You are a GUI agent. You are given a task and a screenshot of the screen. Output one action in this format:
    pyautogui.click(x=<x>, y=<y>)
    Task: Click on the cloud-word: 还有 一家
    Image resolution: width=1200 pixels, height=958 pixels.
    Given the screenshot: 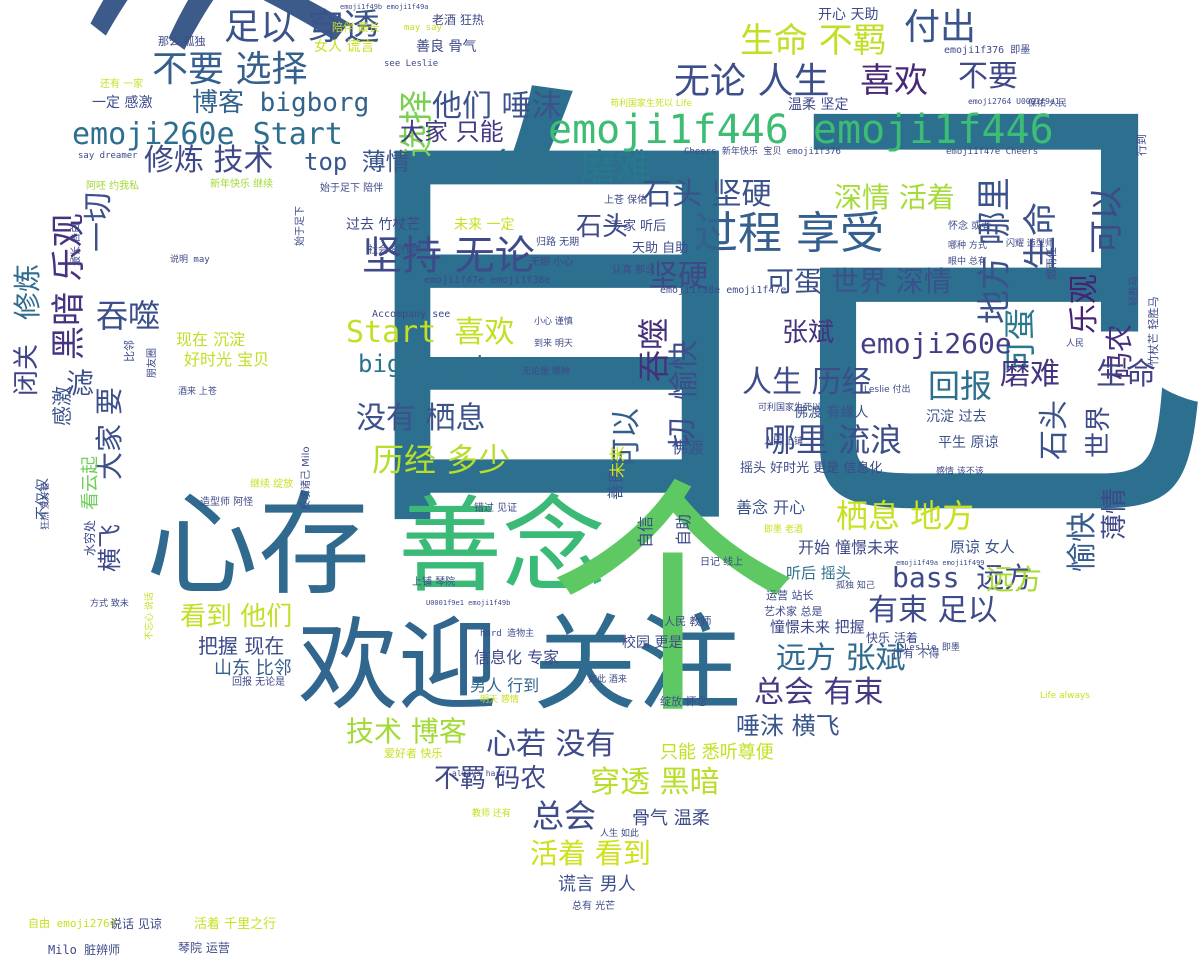 What is the action you would take?
    pyautogui.click(x=122, y=84)
    